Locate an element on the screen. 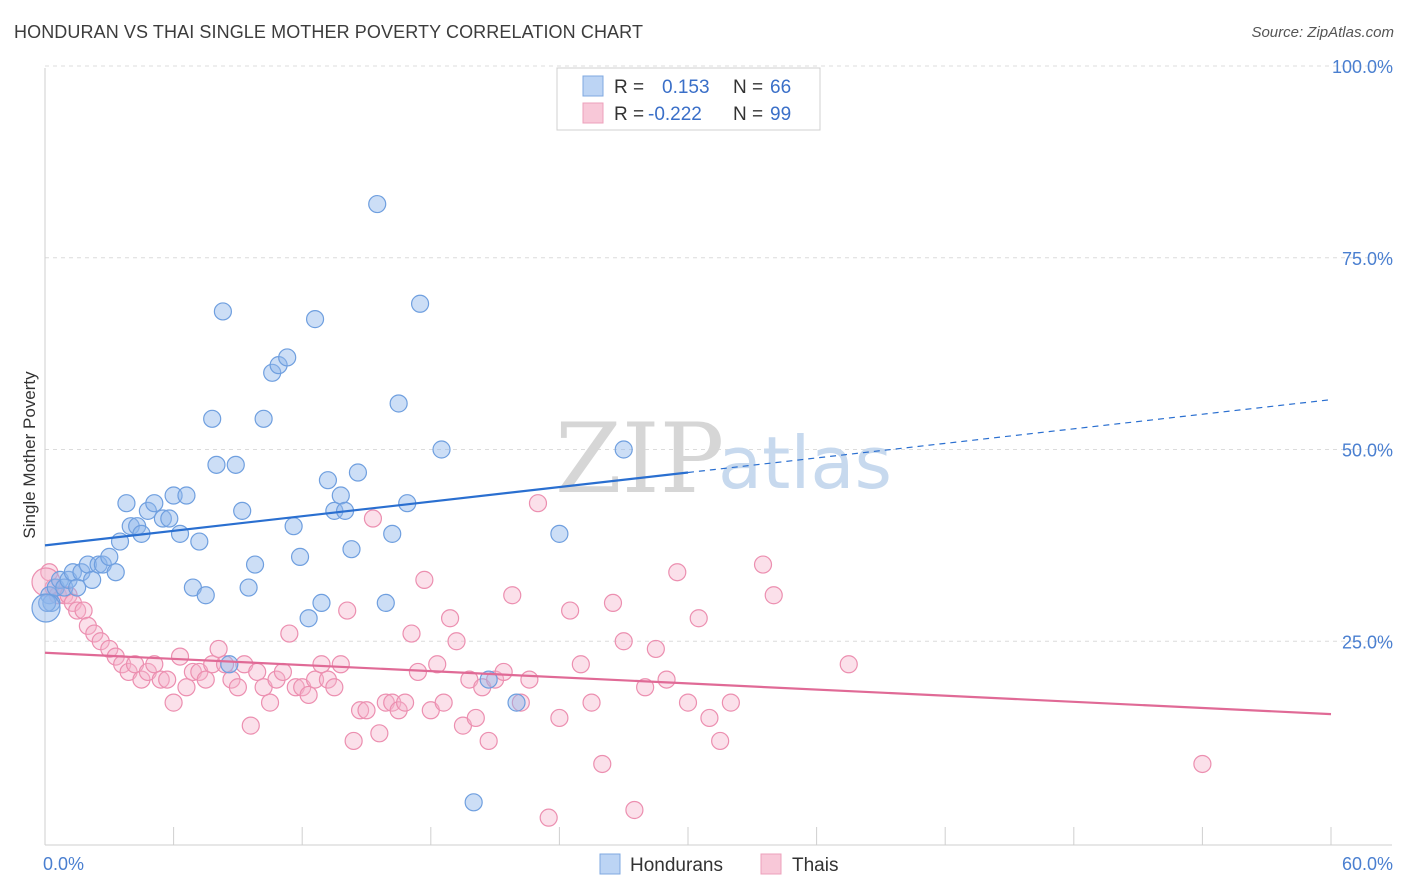 Image resolution: width=1406 pixels, height=892 pixels. series-label-hondurans: Hondurans is located at coordinates (676, 865).